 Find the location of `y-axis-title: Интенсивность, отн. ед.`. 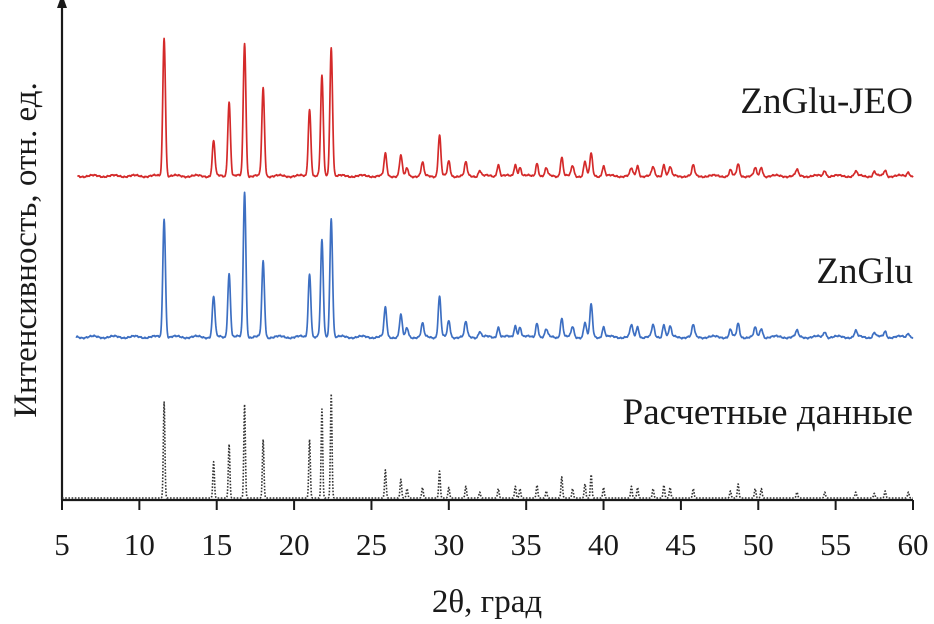

y-axis-title: Интенсивность, отн. ед. is located at coordinates (26, 250).